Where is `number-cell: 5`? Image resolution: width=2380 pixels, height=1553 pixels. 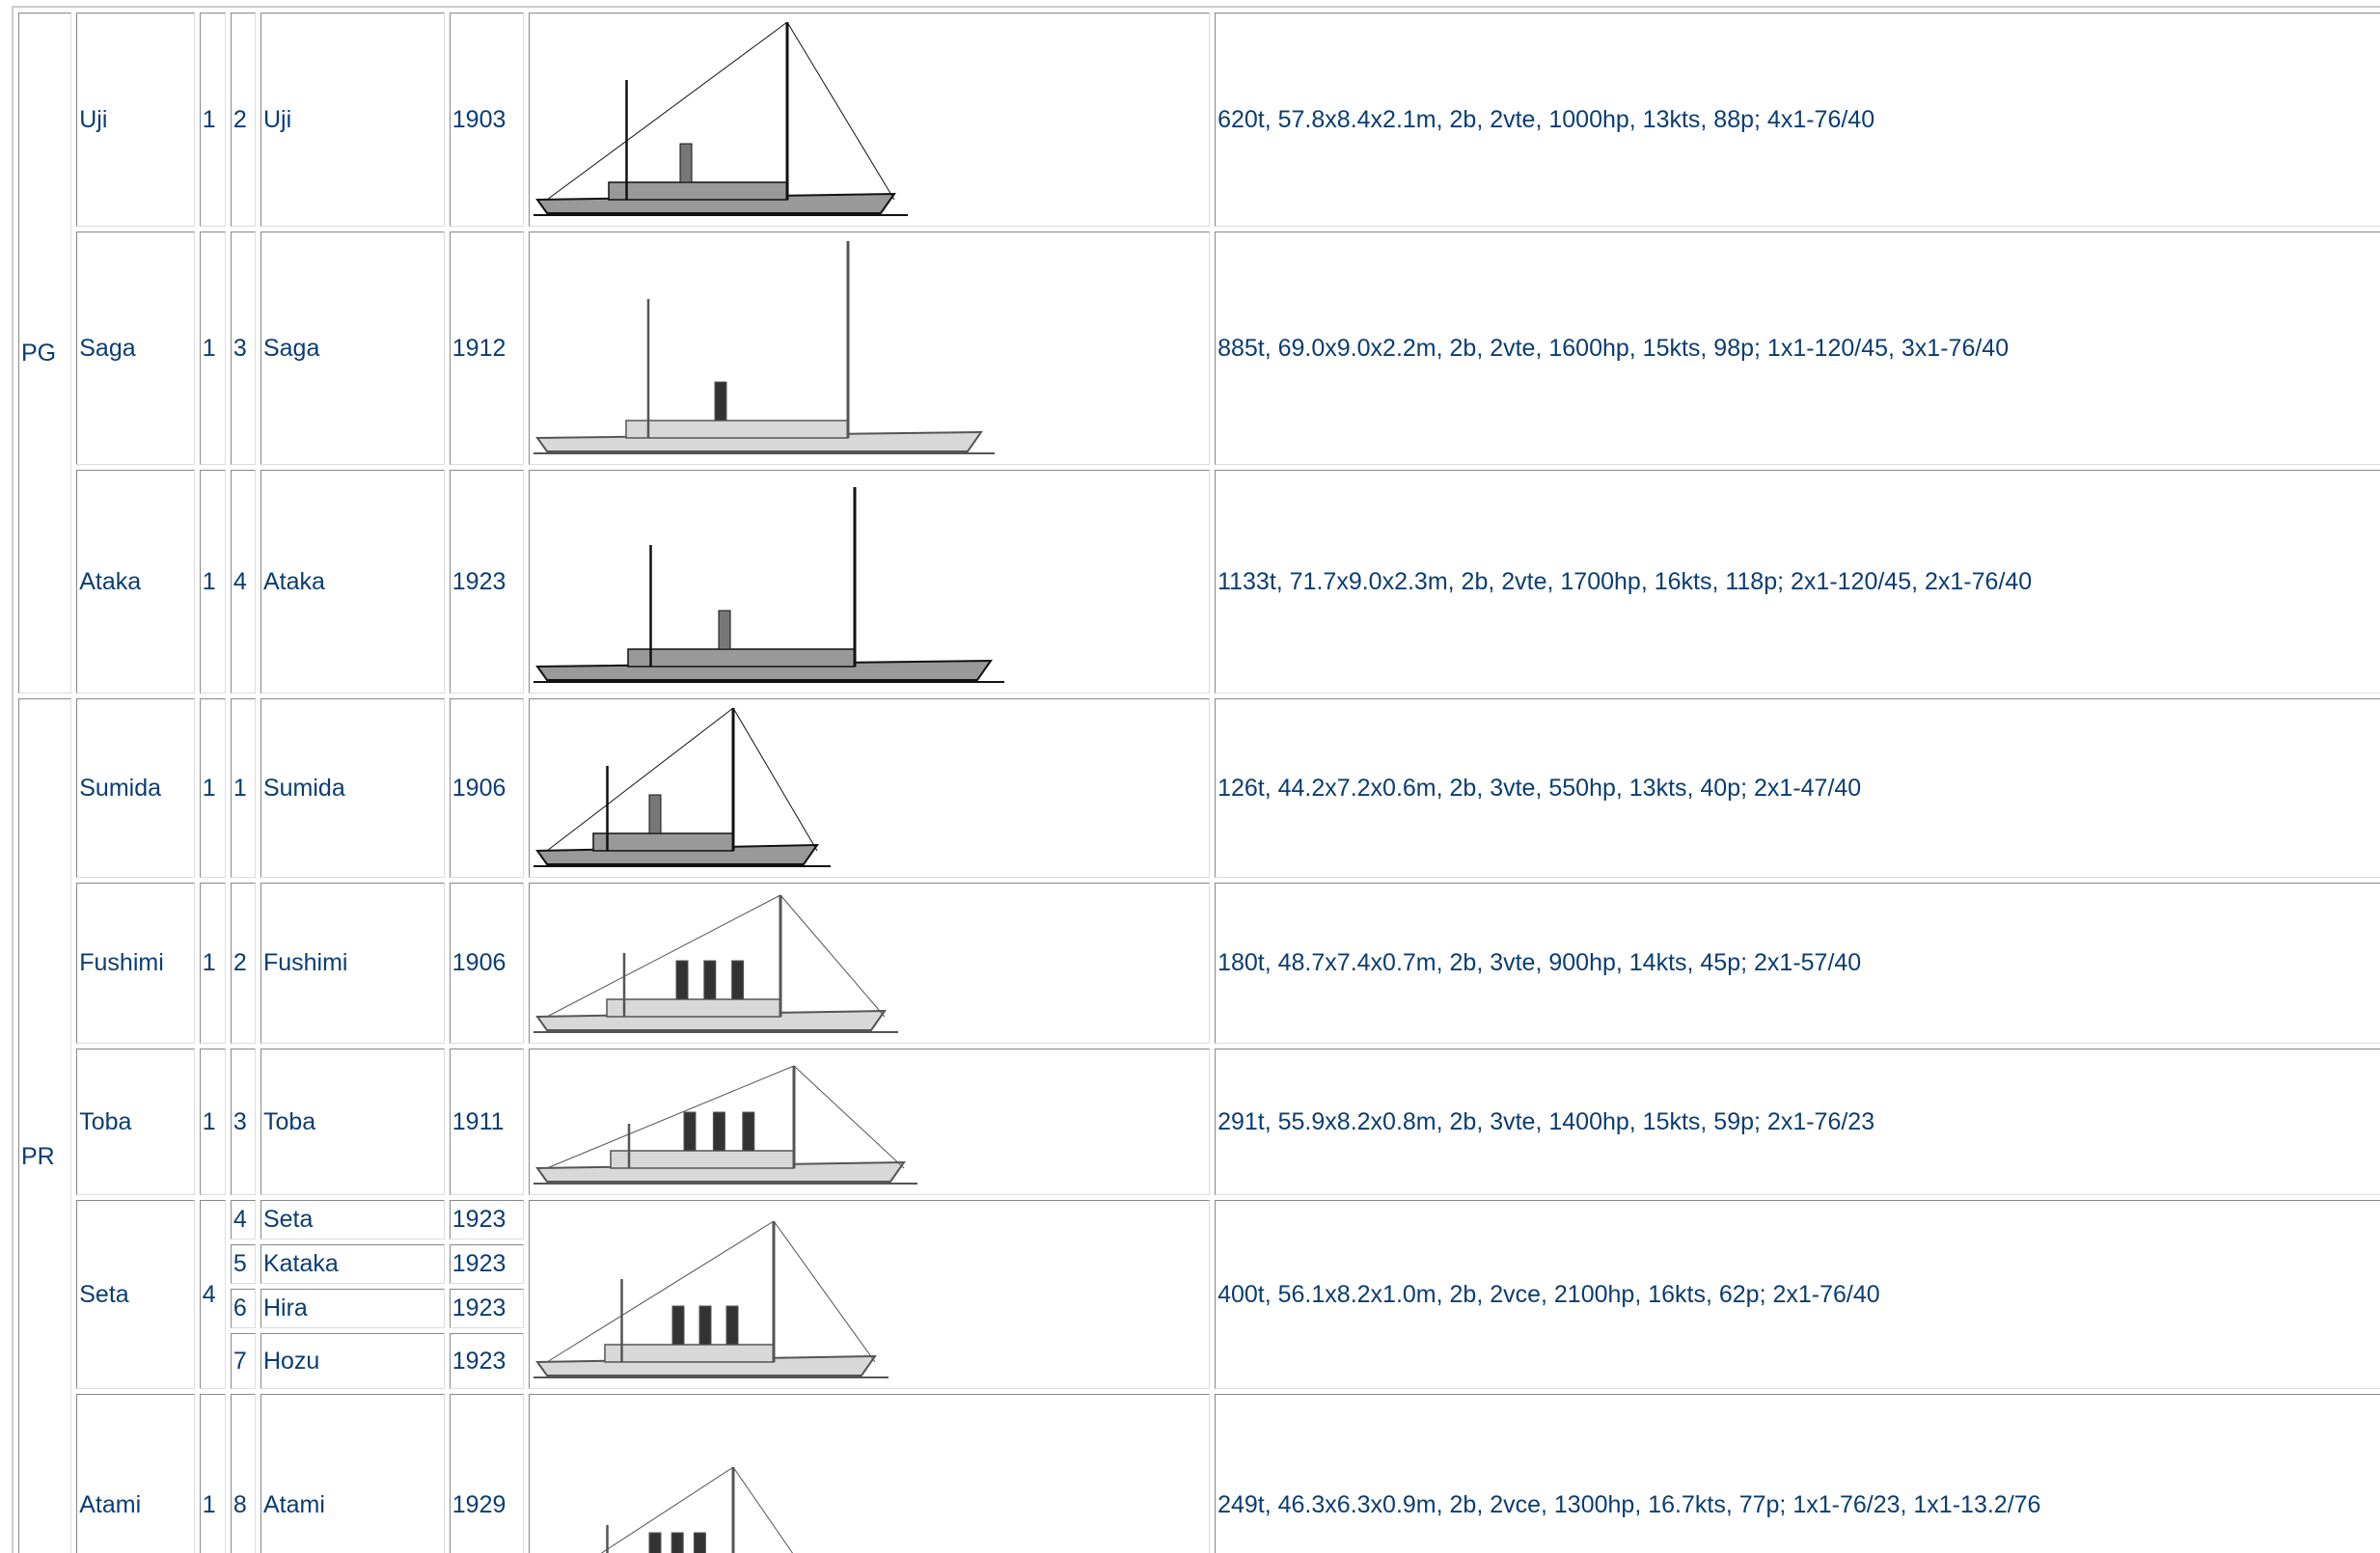
number-cell: 5 is located at coordinates (243, 1264).